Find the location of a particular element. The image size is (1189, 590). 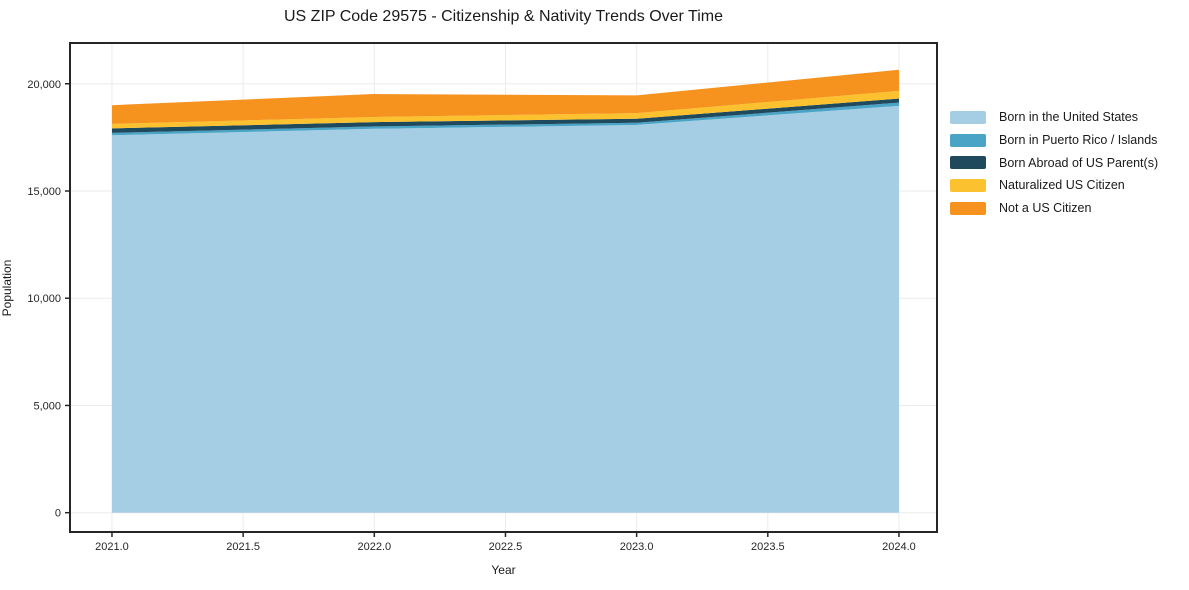

legend-item: Naturalized US Citizen is located at coordinates (1054, 185).